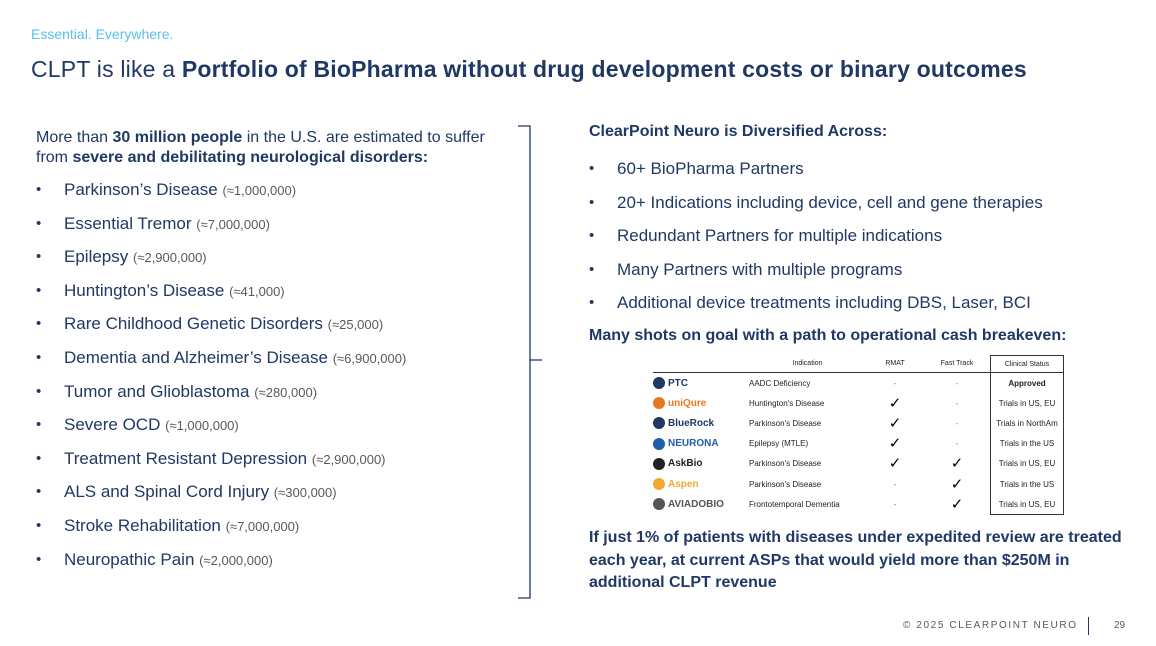  I want to click on partner-logo-cell: NEURONA, so click(700, 444).